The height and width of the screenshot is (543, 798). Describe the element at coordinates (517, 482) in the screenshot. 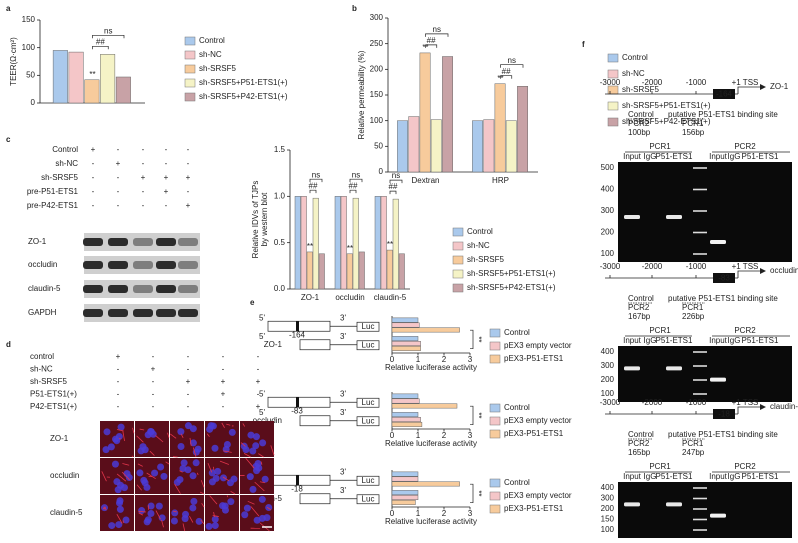

I see `legend-label: Control` at that location.